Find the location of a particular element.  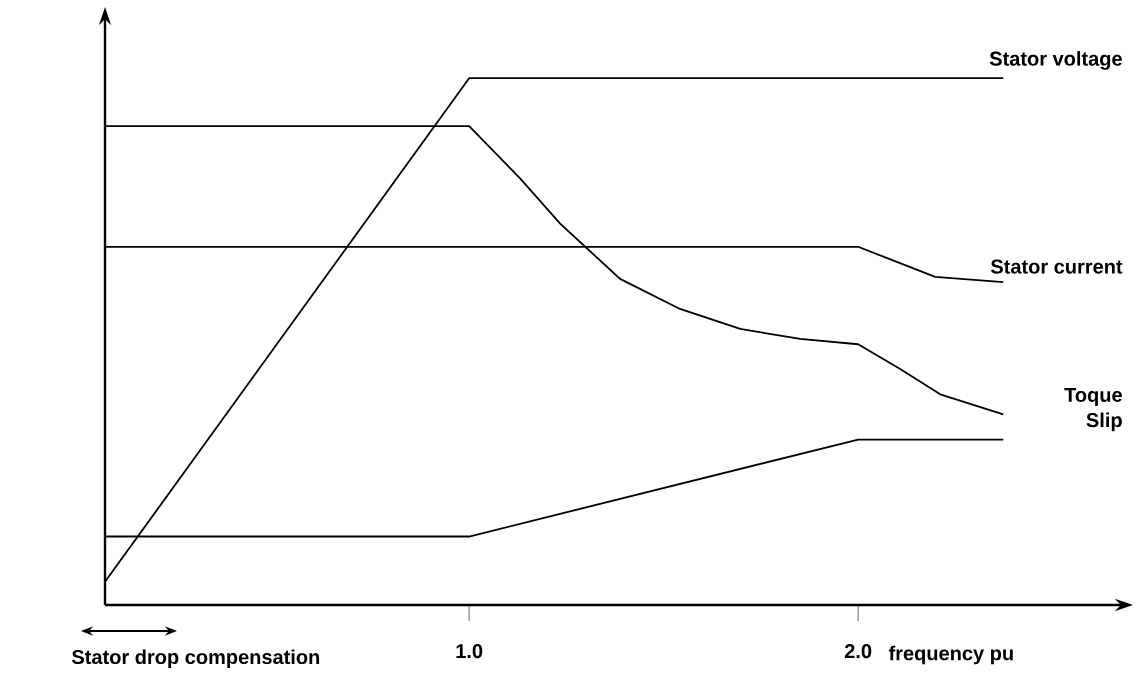

series-label: Stator voltage is located at coordinates (1055, 60).